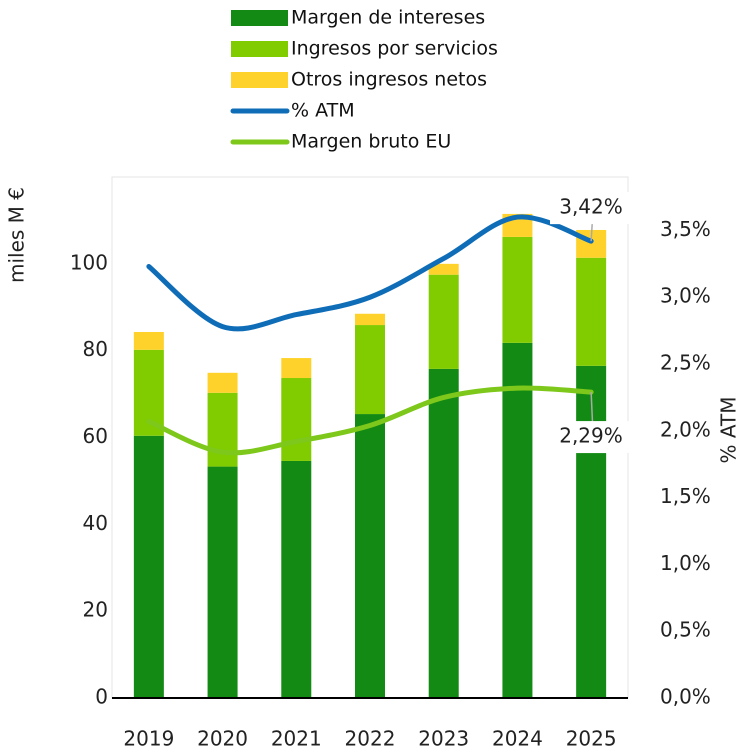 The height and width of the screenshot is (754, 743). What do you see at coordinates (101, 697) in the screenshot?
I see `y-tick-label: 0` at bounding box center [101, 697].